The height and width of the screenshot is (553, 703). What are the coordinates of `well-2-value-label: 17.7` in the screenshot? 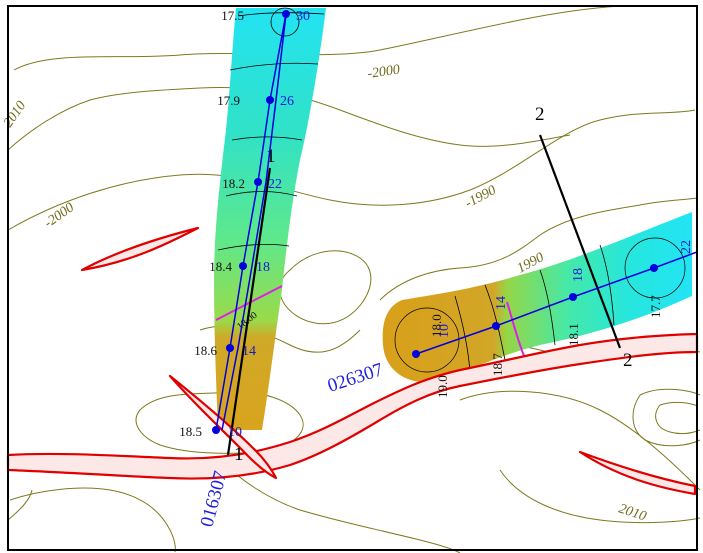 It's located at (655, 306).